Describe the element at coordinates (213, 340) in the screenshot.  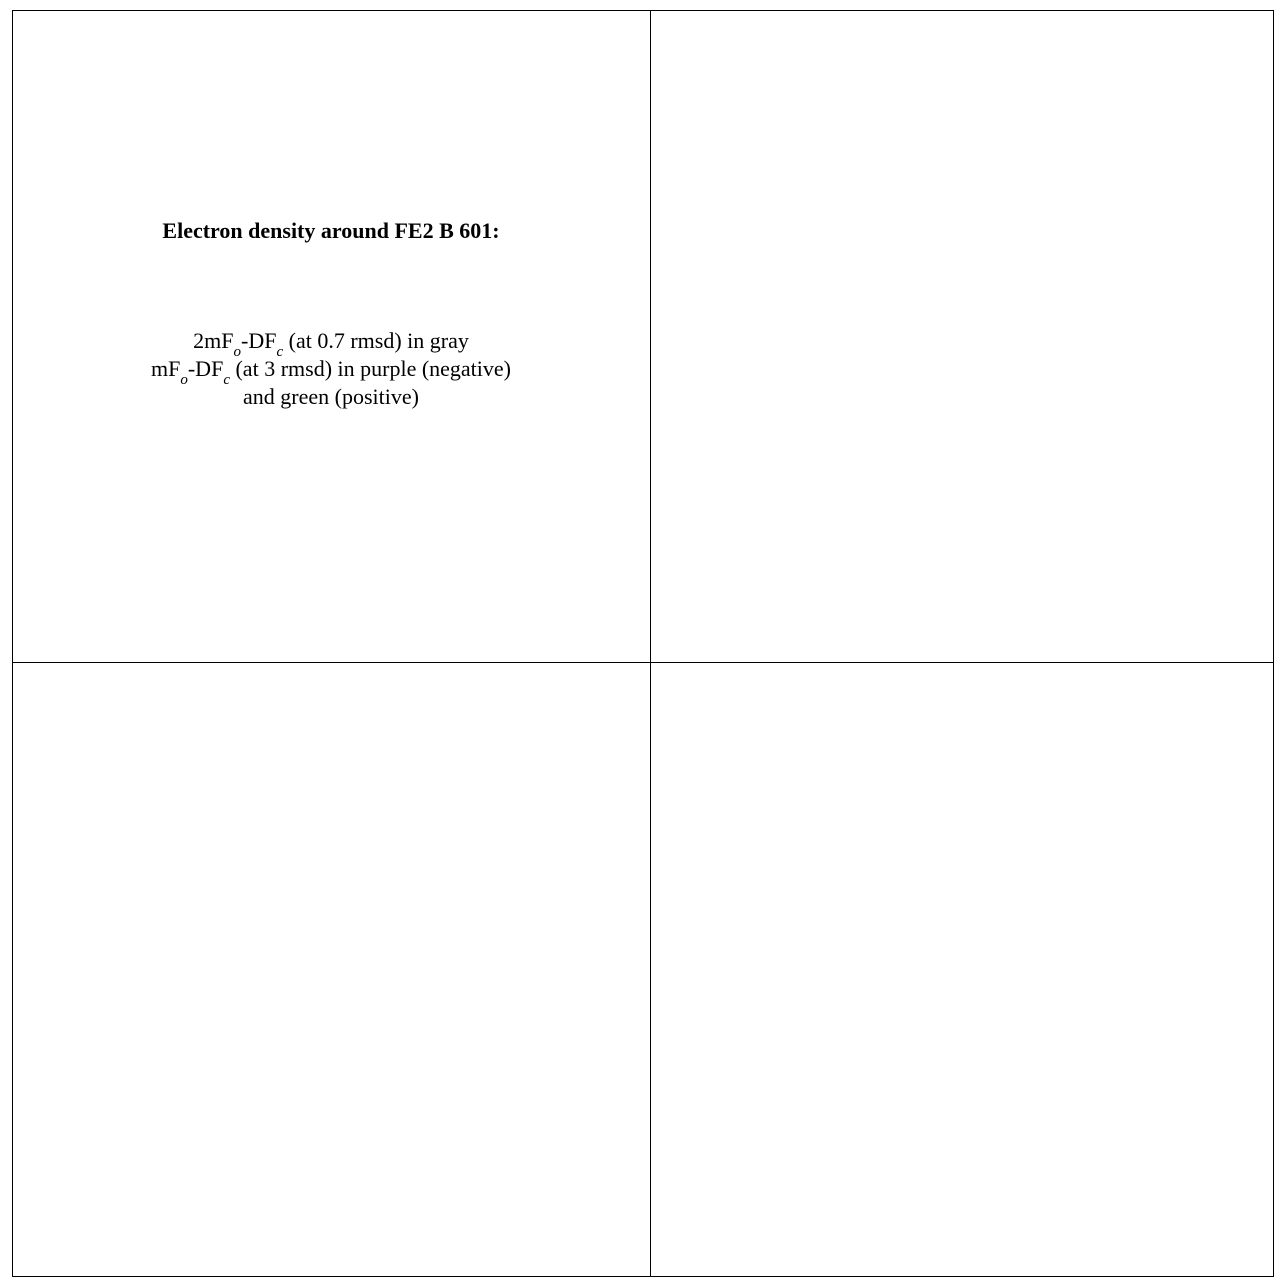
I see `caption-text: 2mF` at that location.